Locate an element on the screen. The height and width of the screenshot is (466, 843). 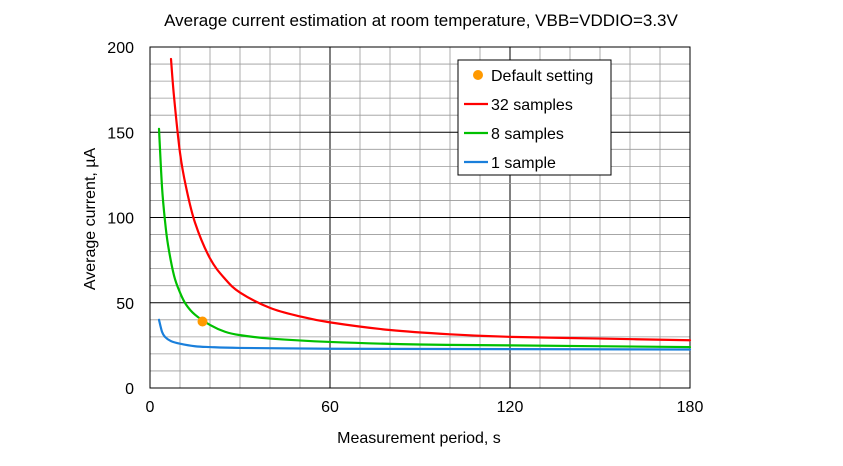
legend-label: 32 samples is located at coordinates (532, 105).